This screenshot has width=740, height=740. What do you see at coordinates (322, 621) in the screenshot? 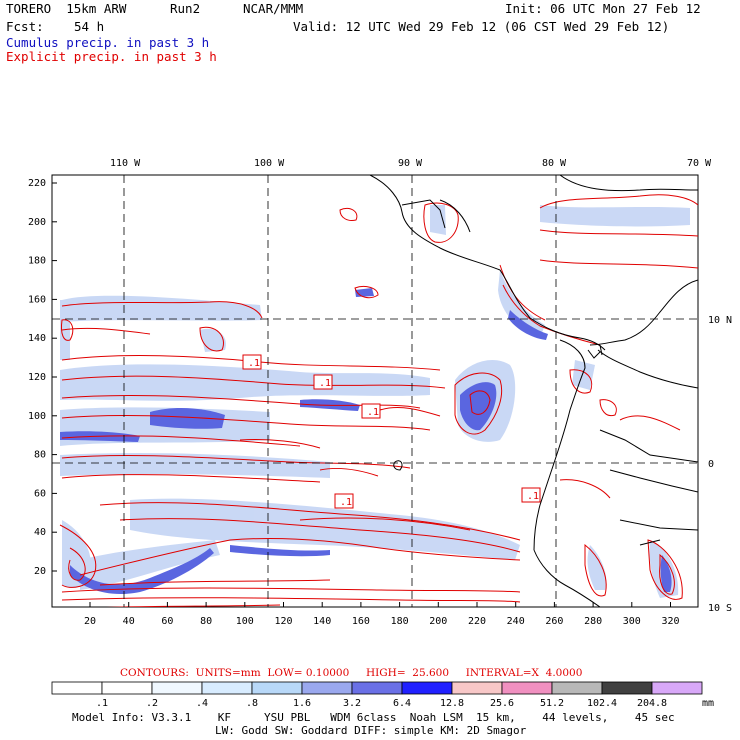
I see `x-tick-label: 140` at bounding box center [322, 621].